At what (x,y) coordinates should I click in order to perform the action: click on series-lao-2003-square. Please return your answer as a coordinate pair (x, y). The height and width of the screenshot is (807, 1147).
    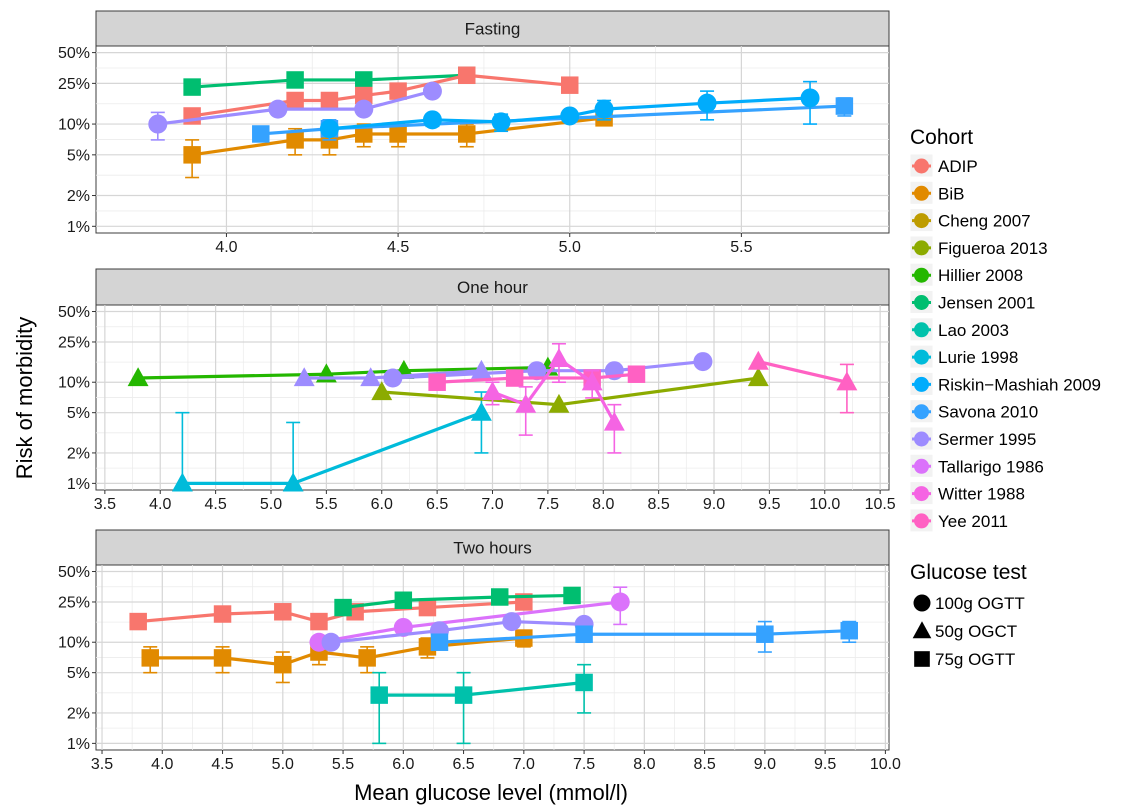
    Looking at the image, I should click on (481, 704).